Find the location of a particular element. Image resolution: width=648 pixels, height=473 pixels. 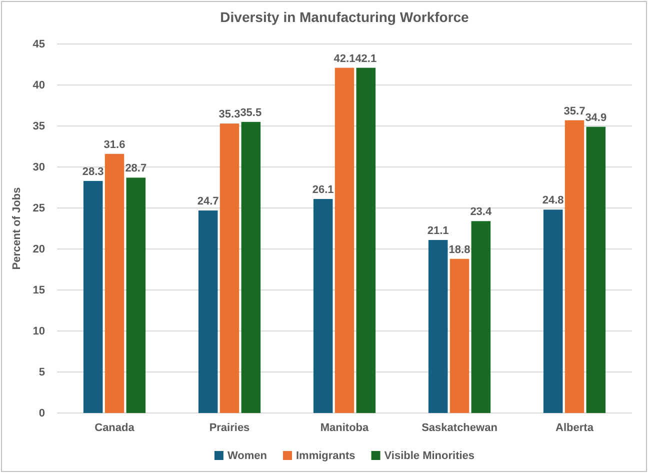

data-label: 26.1 is located at coordinates (323, 190).